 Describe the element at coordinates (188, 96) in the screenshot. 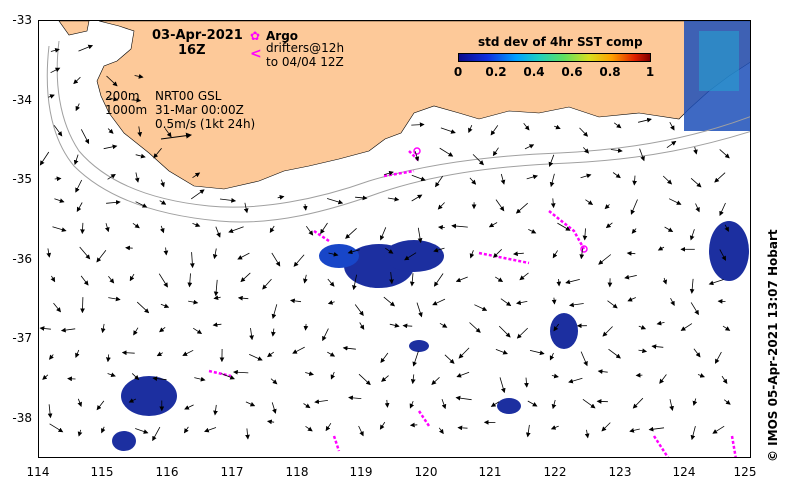

I see `product-label: NRT00 GSL` at that location.